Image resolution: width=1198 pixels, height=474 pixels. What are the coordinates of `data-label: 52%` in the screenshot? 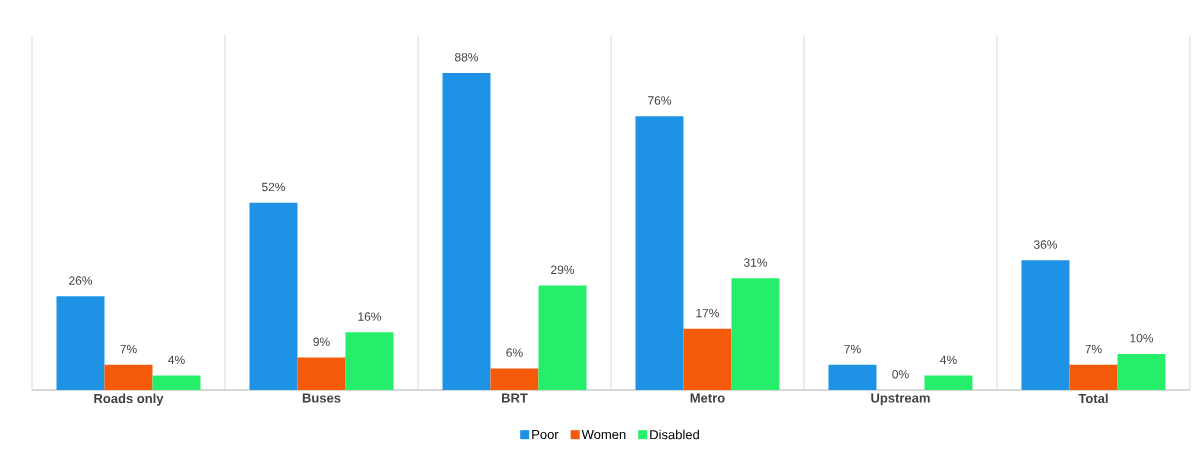 It's located at (273, 187).